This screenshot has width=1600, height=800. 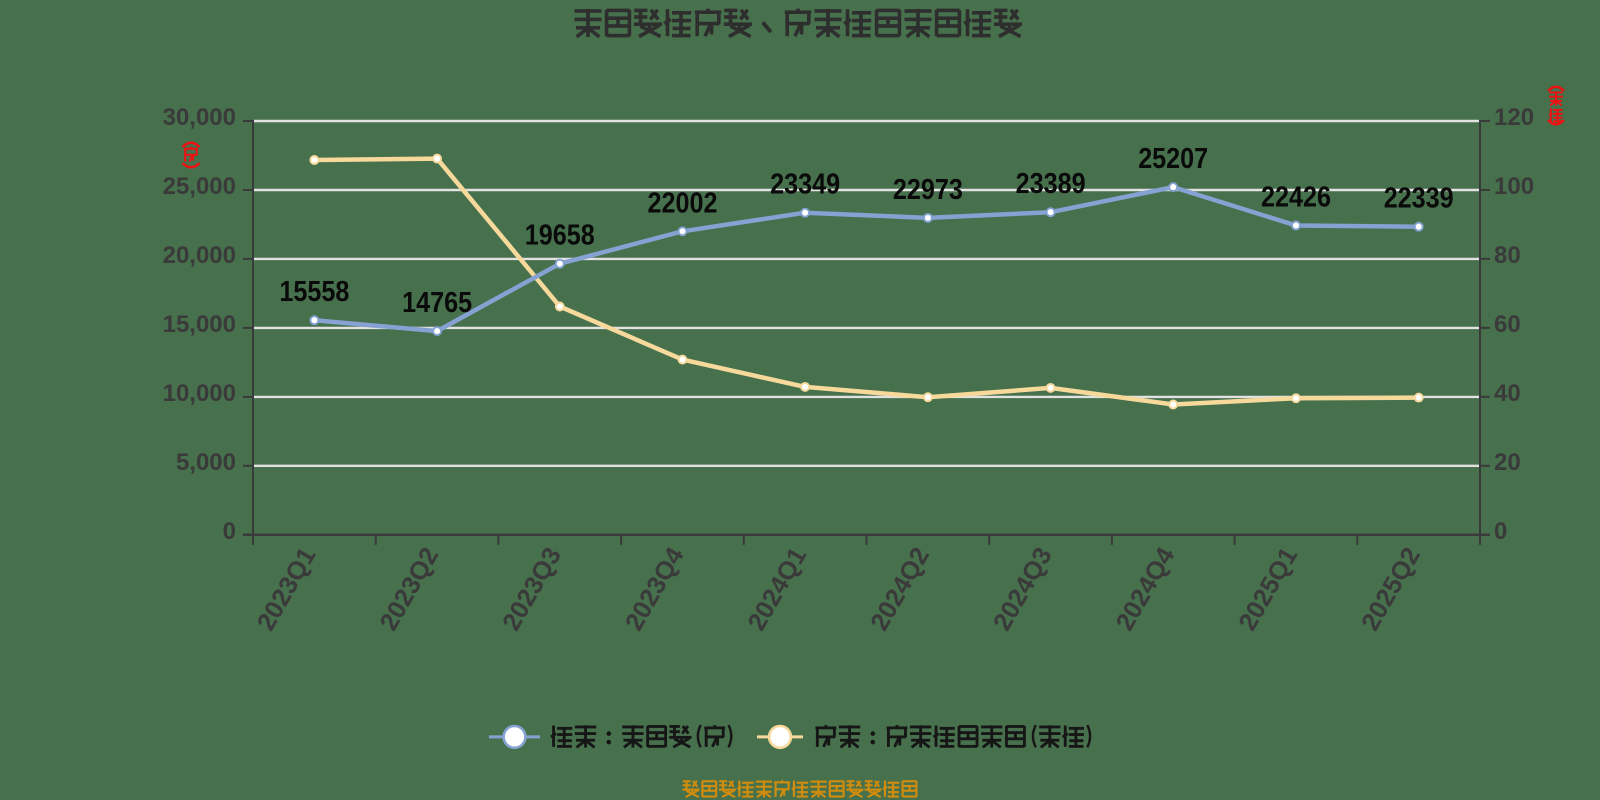 I want to click on svg-text: 22339, so click(x=1419, y=199).